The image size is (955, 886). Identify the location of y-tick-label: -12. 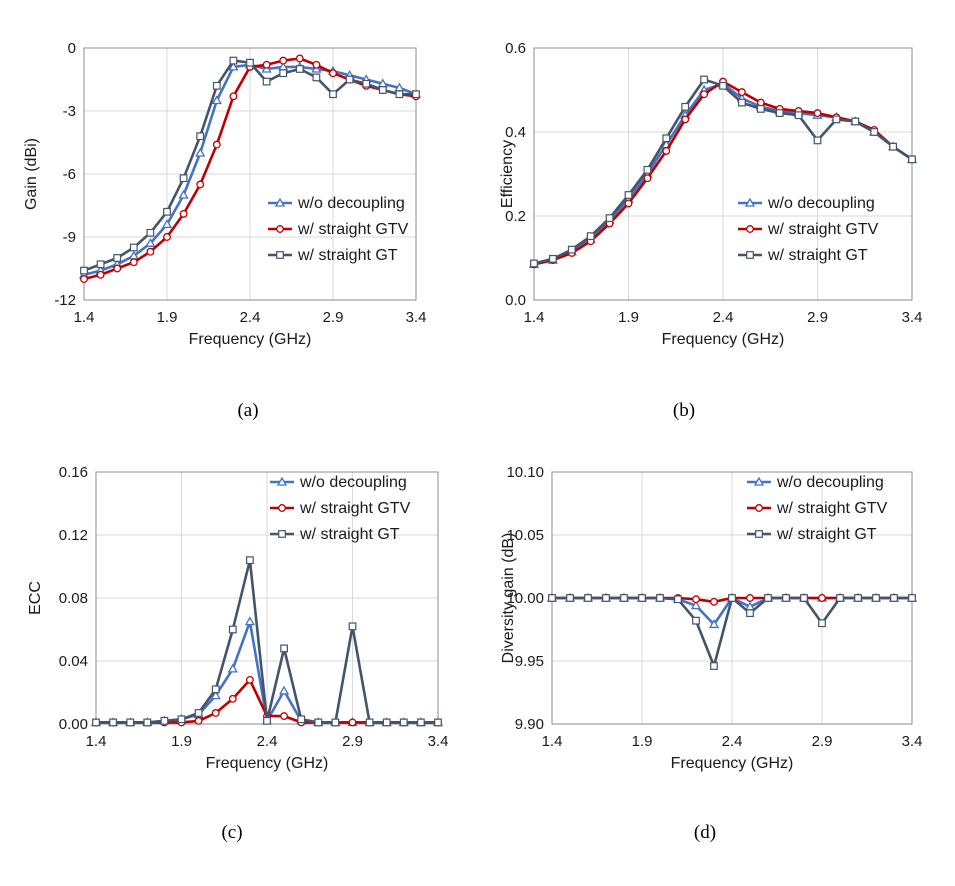
(65, 300).